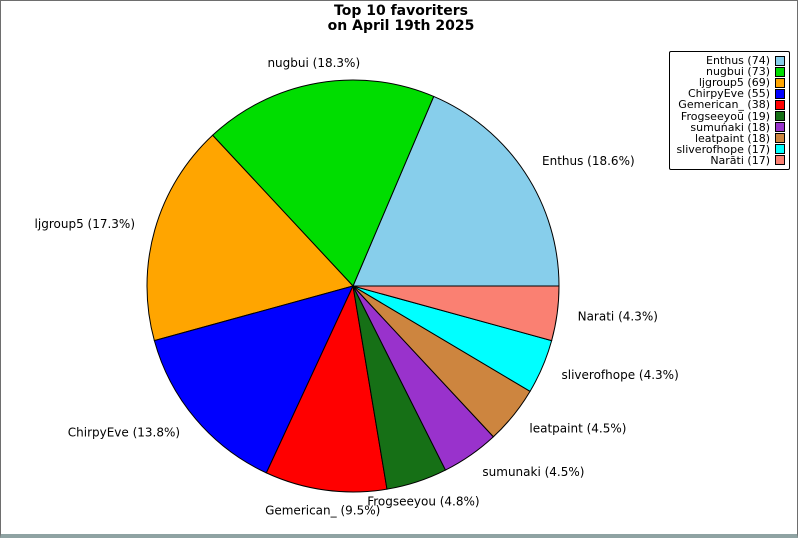 The height and width of the screenshot is (540, 800). What do you see at coordinates (780, 60) in the screenshot?
I see `legend-swatch-Enthus` at bounding box center [780, 60].